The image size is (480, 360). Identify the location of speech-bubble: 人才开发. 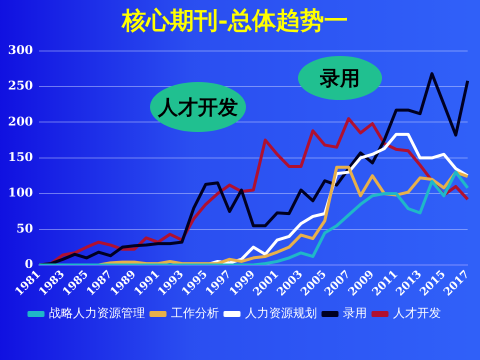
(198, 107).